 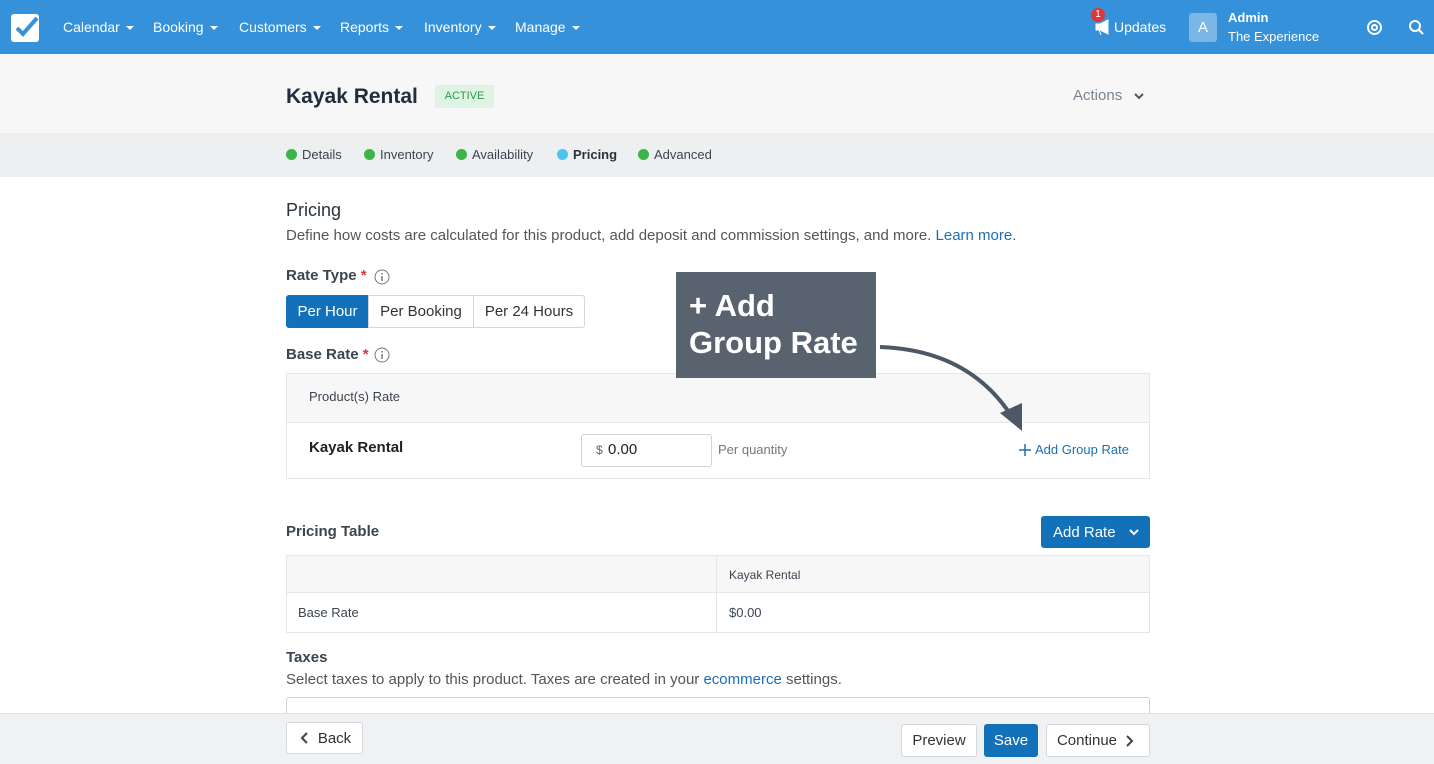 I want to click on back-button: Back, so click(x=324, y=738).